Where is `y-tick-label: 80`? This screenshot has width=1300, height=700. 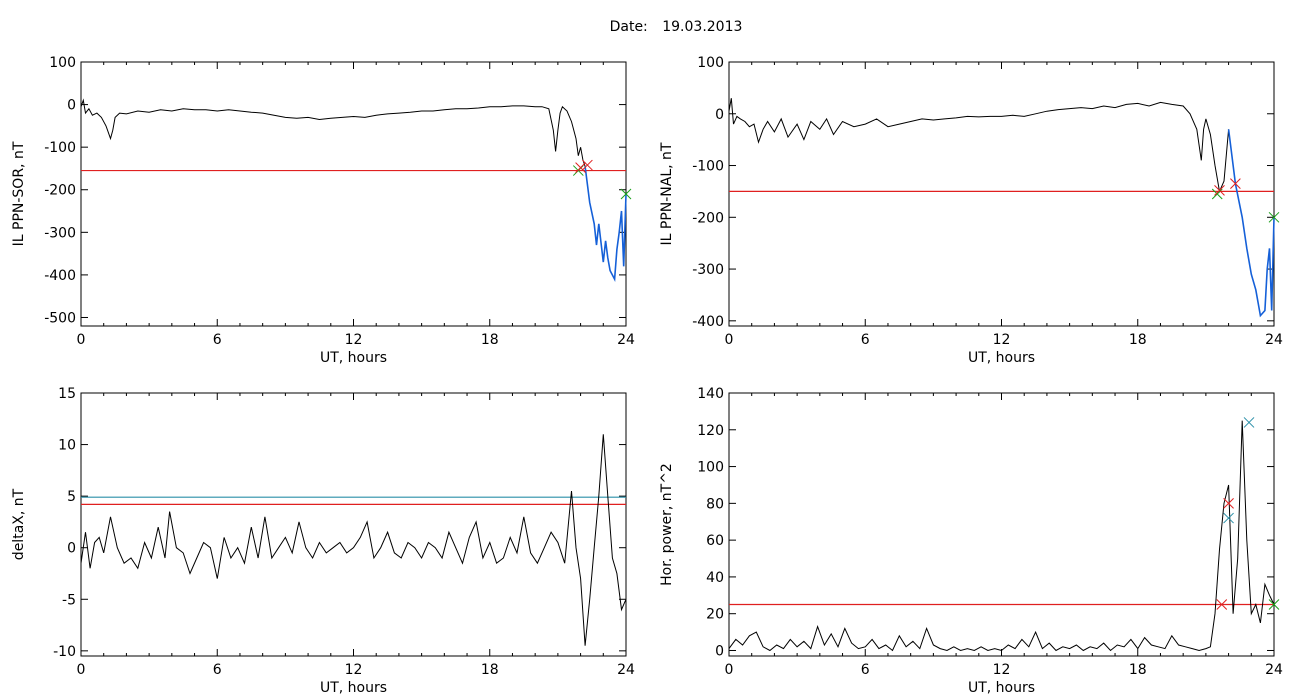
y-tick-label: 80 is located at coordinates (715, 504).